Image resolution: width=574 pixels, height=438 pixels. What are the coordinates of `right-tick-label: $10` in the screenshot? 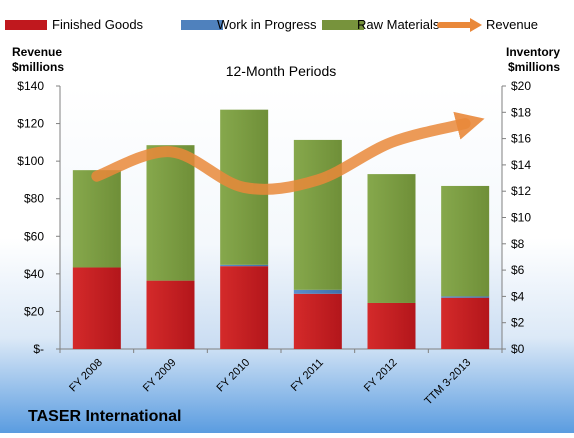 It's located at (521, 218).